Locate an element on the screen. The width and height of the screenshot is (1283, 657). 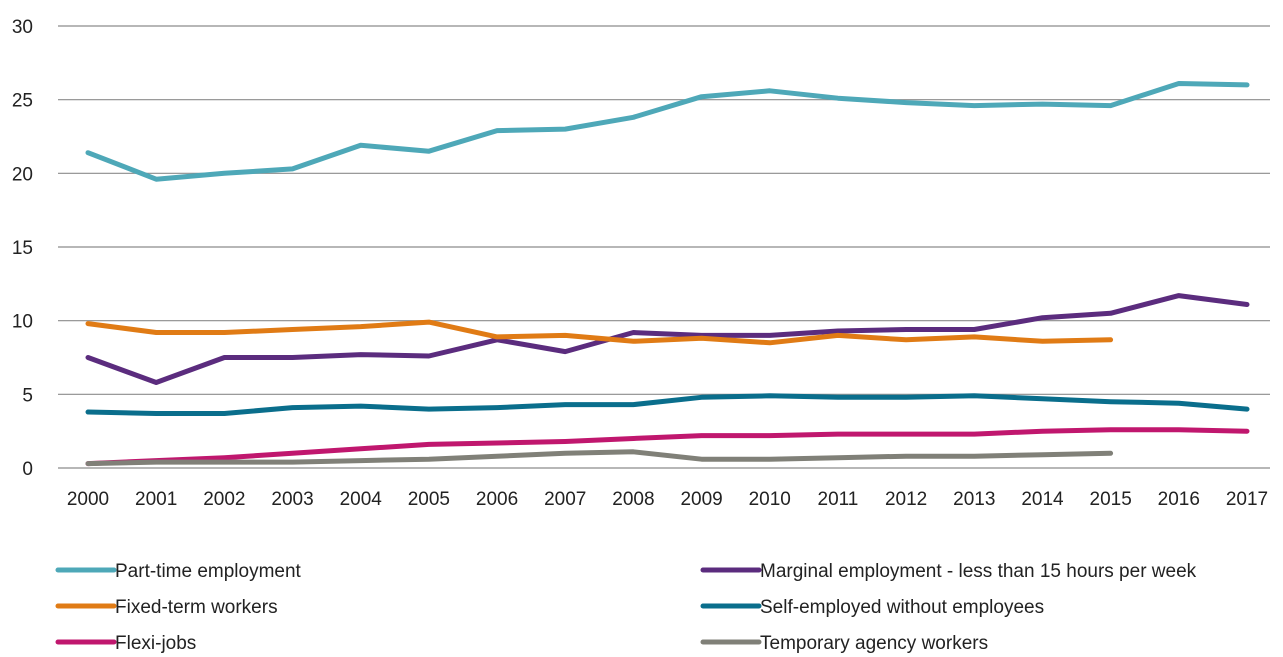
legend-label: Fixed-term workers is located at coordinates (196, 607).